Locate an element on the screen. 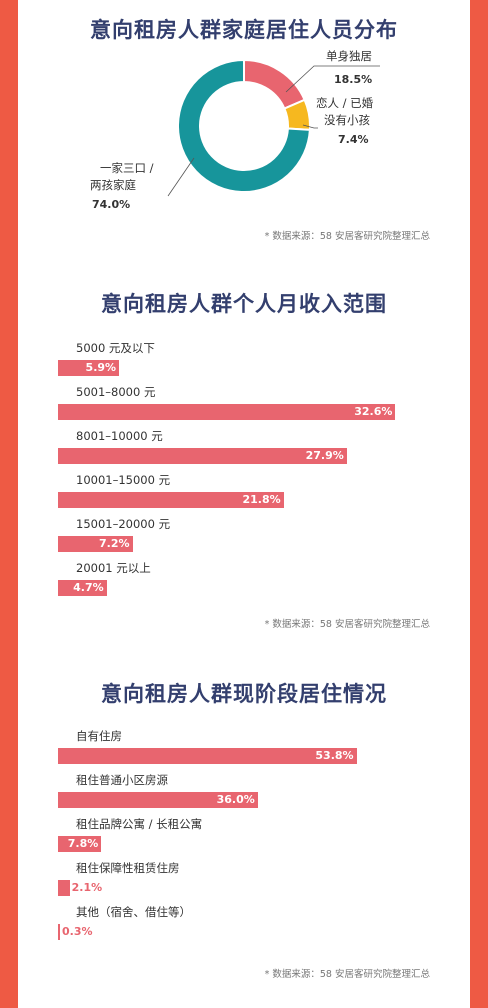 The width and height of the screenshot is (488, 1008). housing-category-label: 其他（宿舍、借住等） is located at coordinates (133, 912).